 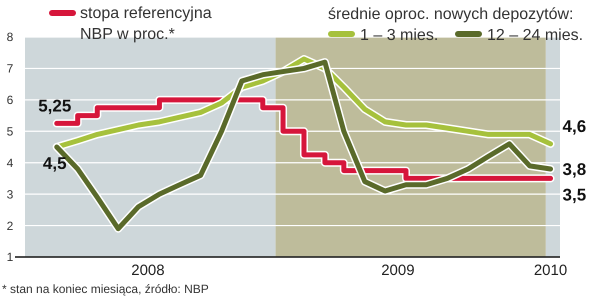 I want to click on text: * stan na koniec miesiąca, źródło: NBP, so click(x=105, y=289).